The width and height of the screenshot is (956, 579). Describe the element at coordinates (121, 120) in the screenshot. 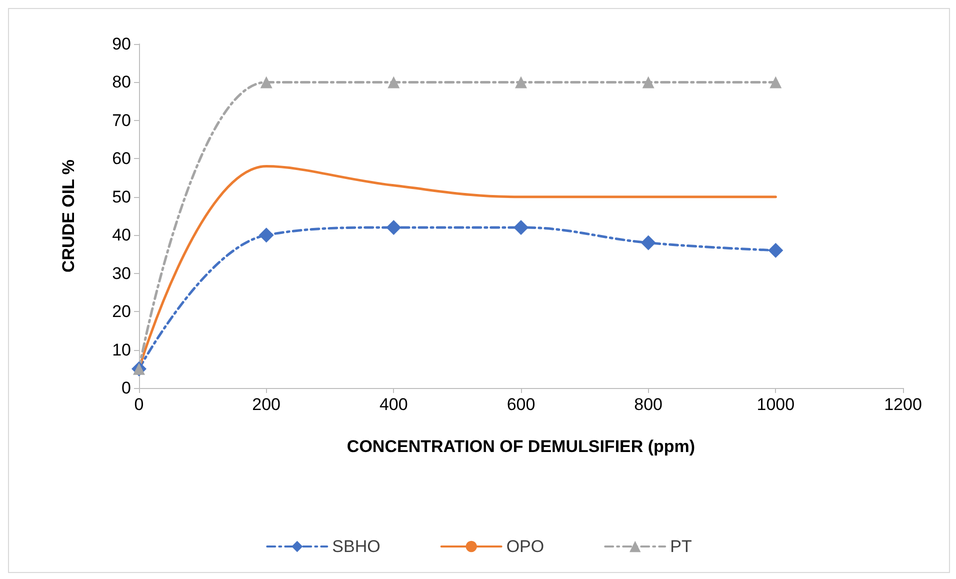

I see `y-tick-label: 70` at that location.